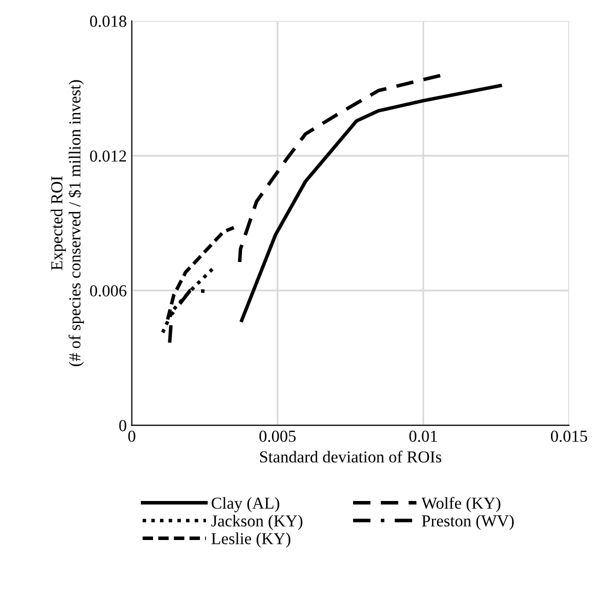 This screenshot has width=599, height=599. What do you see at coordinates (423, 436) in the screenshot?
I see `x-tick-label: 0.01` at bounding box center [423, 436].